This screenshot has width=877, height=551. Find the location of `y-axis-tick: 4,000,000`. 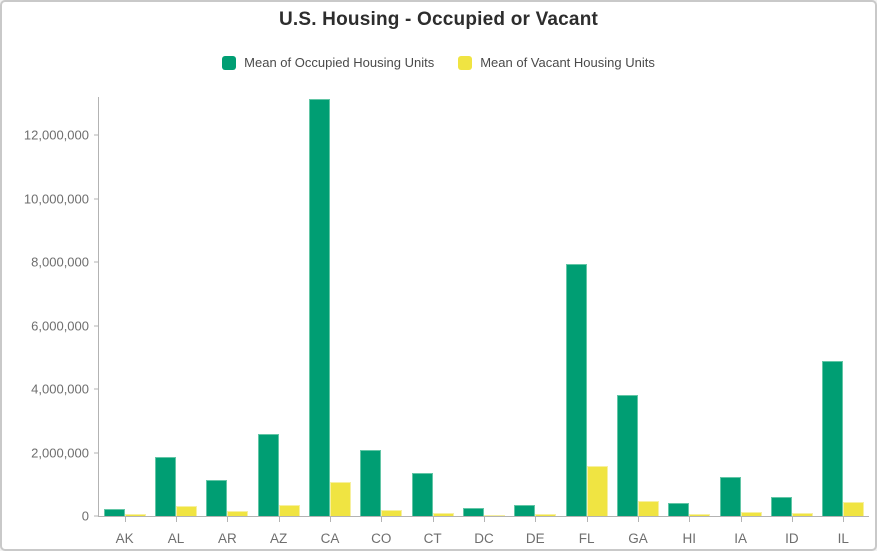

y-axis-tick: 4,000,000 is located at coordinates (65, 389).